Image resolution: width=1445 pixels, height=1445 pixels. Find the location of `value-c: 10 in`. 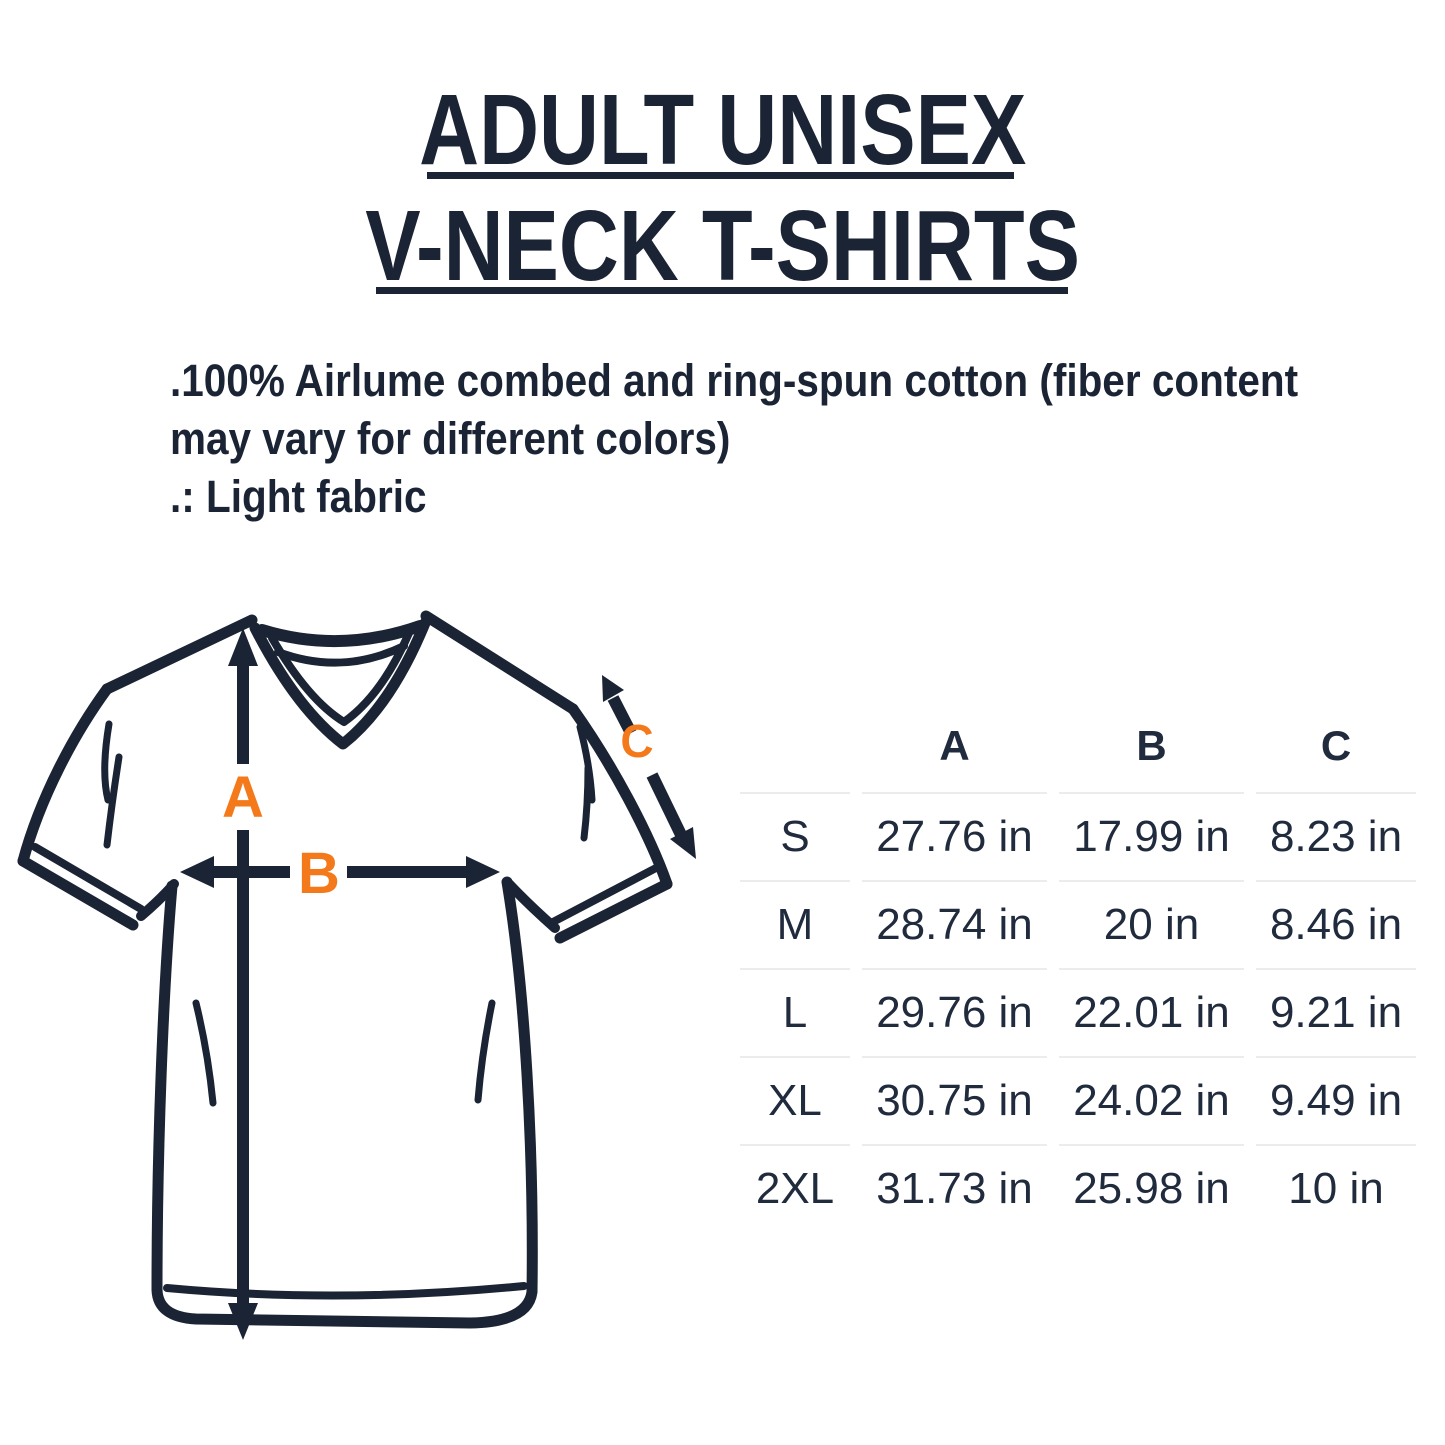

value-c: 10 in is located at coordinates (1336, 1188).